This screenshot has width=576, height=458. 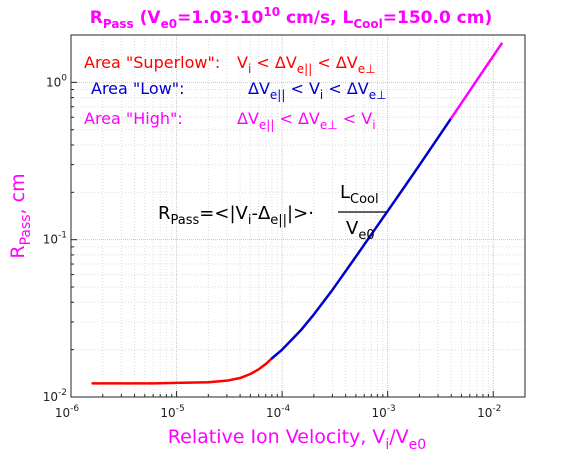 I want to click on legend-low: Area "Low": ΔVe|| < Vi < ΔVe⊥, so click(x=239, y=90).